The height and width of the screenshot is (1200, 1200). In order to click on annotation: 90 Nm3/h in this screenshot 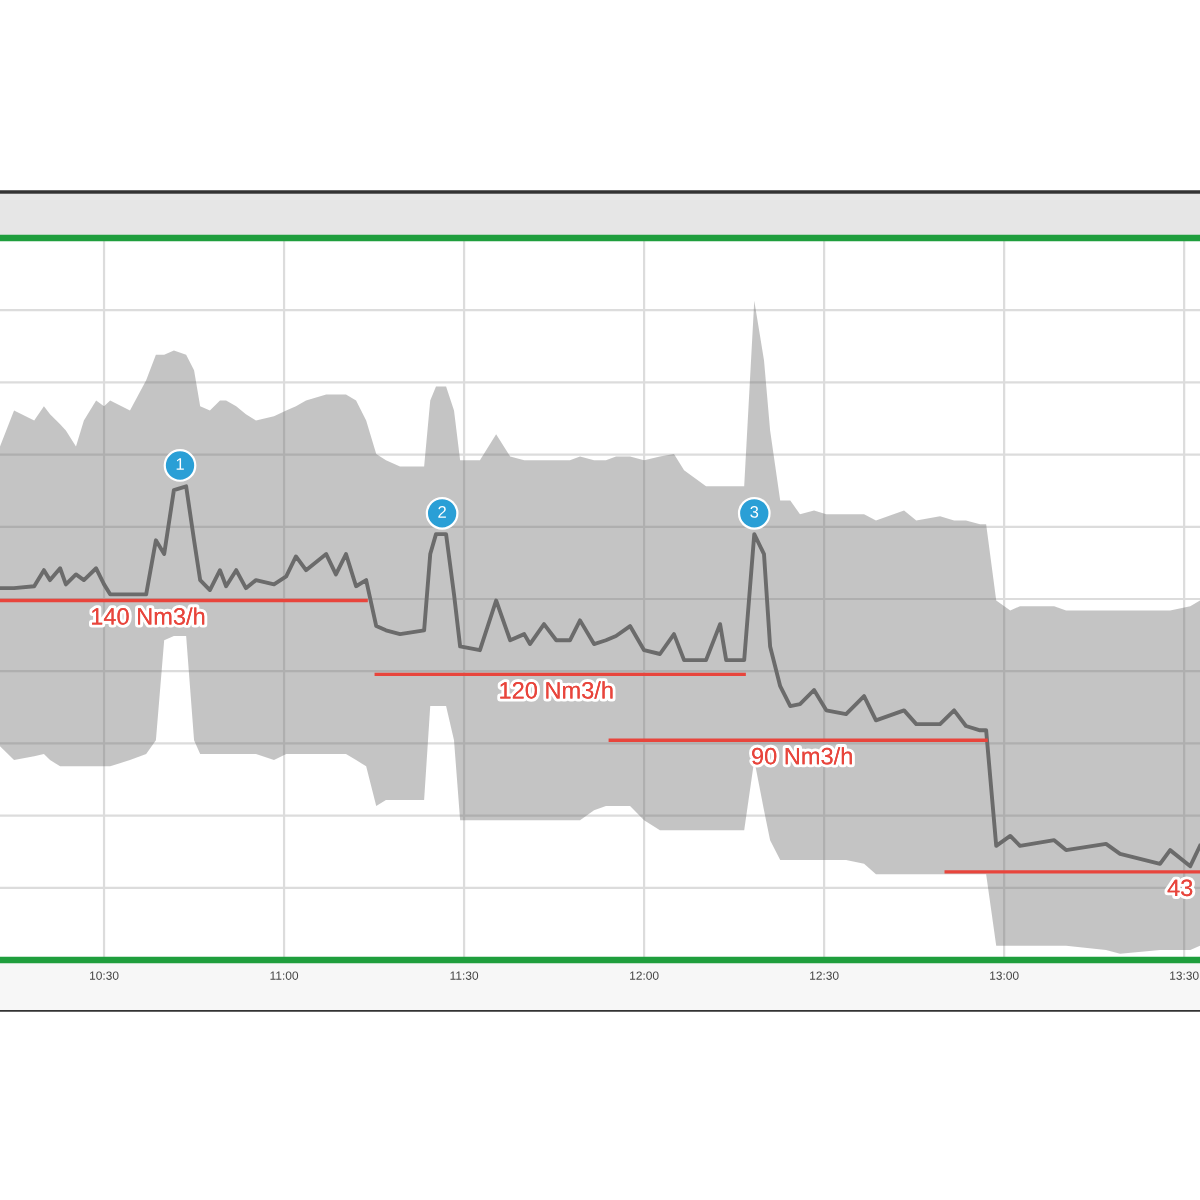, I will do `click(802, 756)`.